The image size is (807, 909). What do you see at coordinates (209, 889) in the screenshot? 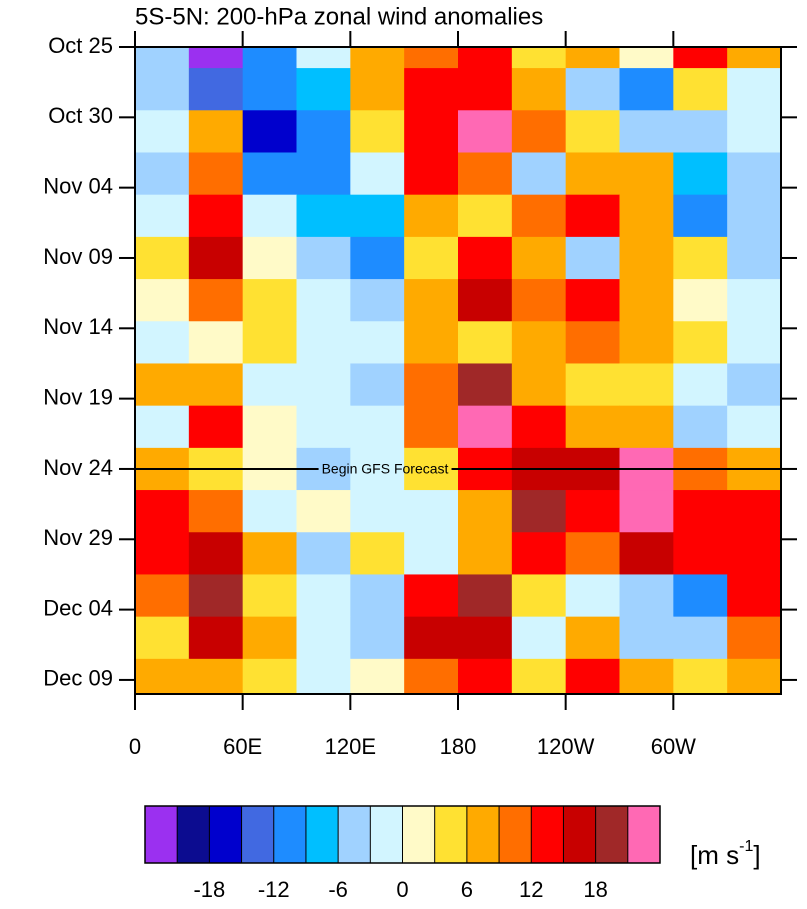
I see `colorbar-tick-label: -18` at bounding box center [209, 889].